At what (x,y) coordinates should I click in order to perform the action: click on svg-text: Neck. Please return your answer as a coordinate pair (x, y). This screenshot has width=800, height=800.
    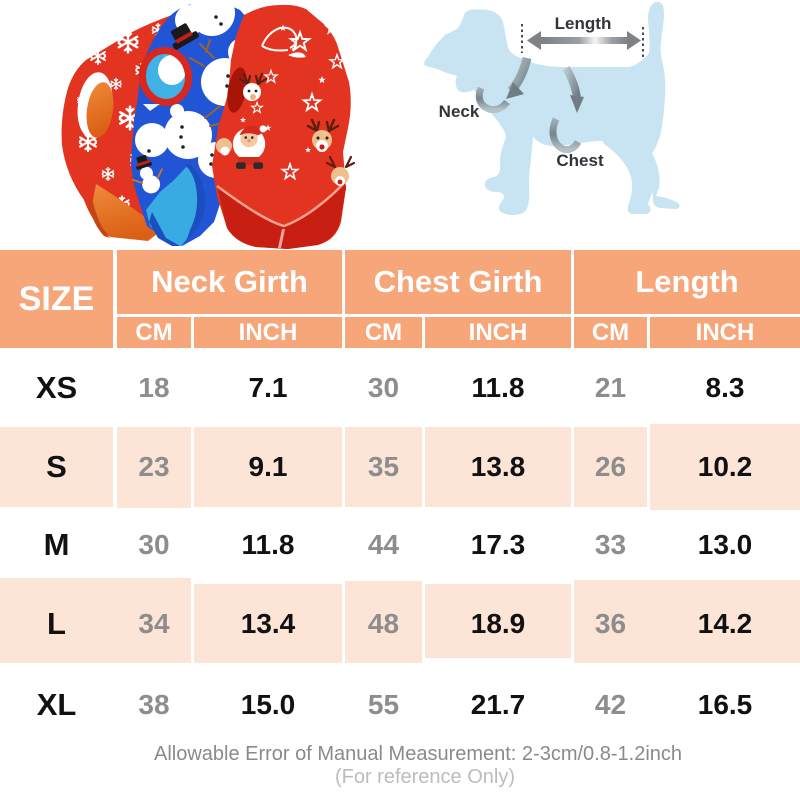
    Looking at the image, I should click on (459, 111).